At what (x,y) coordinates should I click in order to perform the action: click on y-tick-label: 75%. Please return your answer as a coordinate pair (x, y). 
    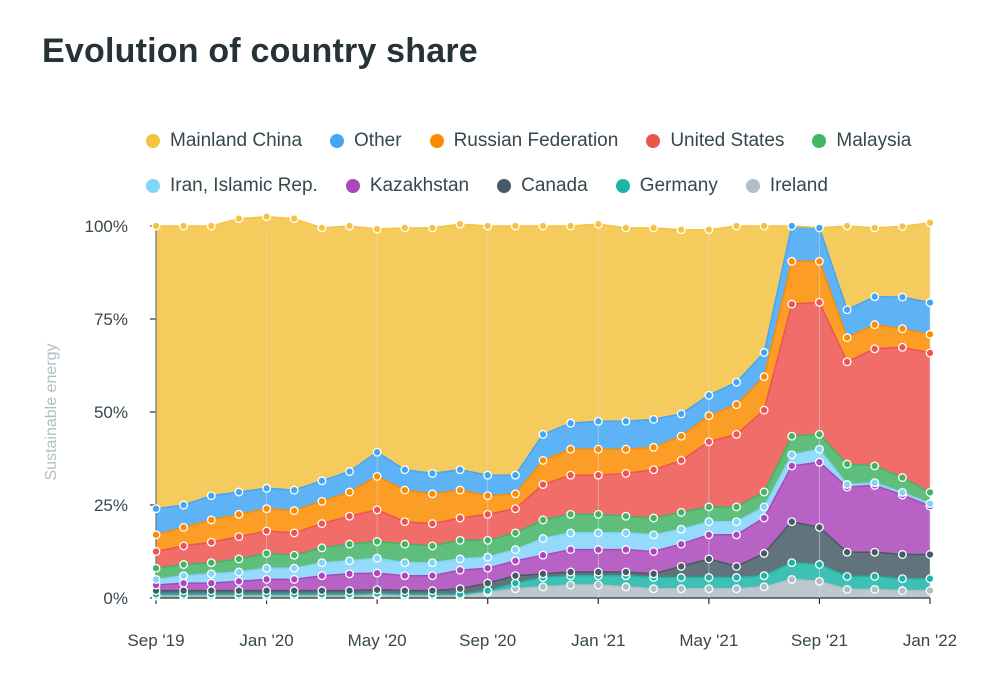
    Looking at the image, I should click on (111, 319).